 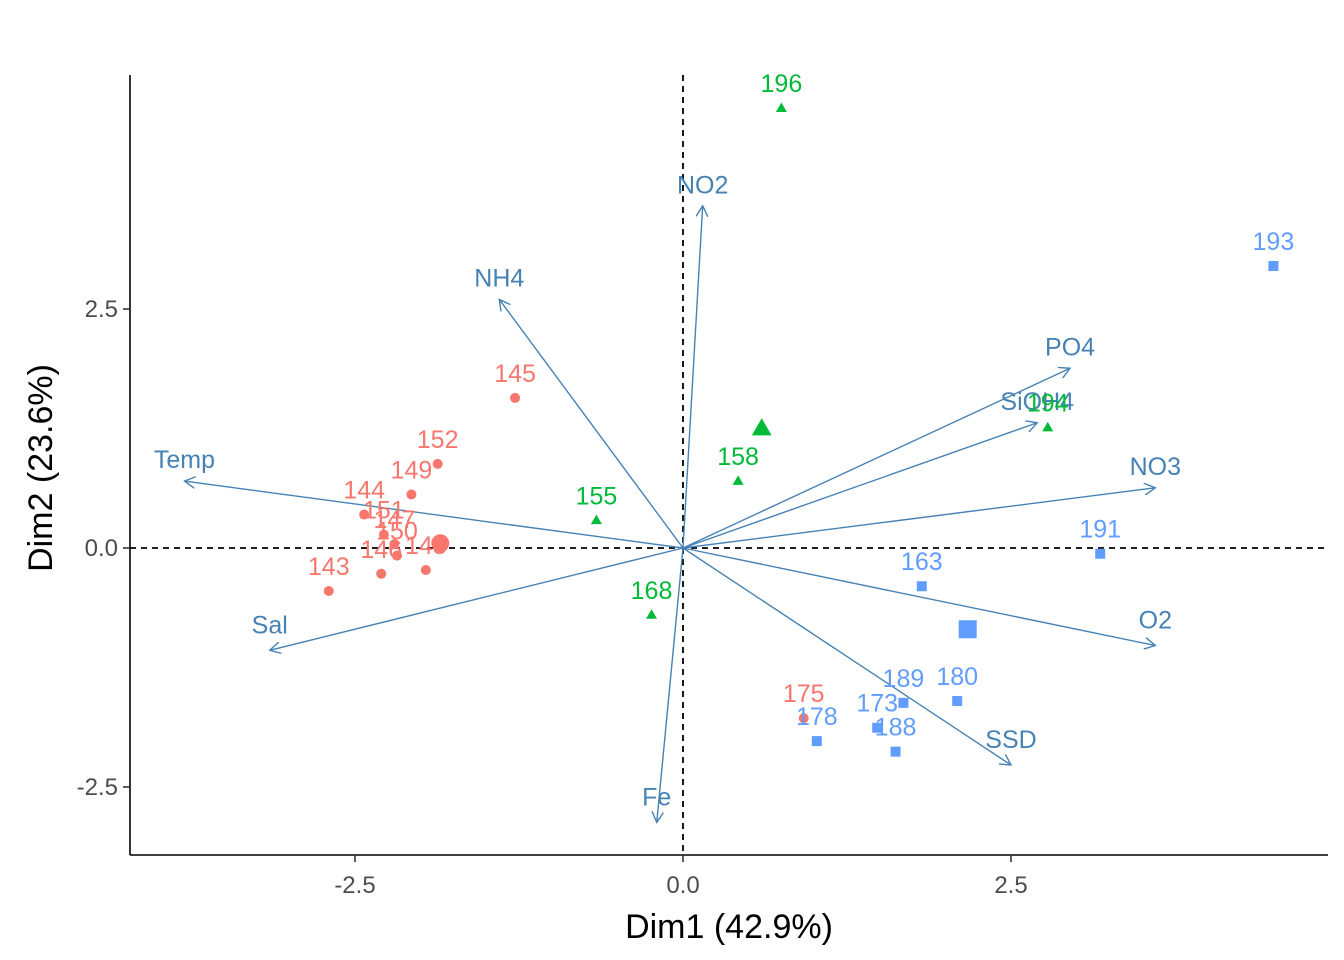 I want to click on variable-label-sioh4: SiOH4, so click(x=1037, y=402).